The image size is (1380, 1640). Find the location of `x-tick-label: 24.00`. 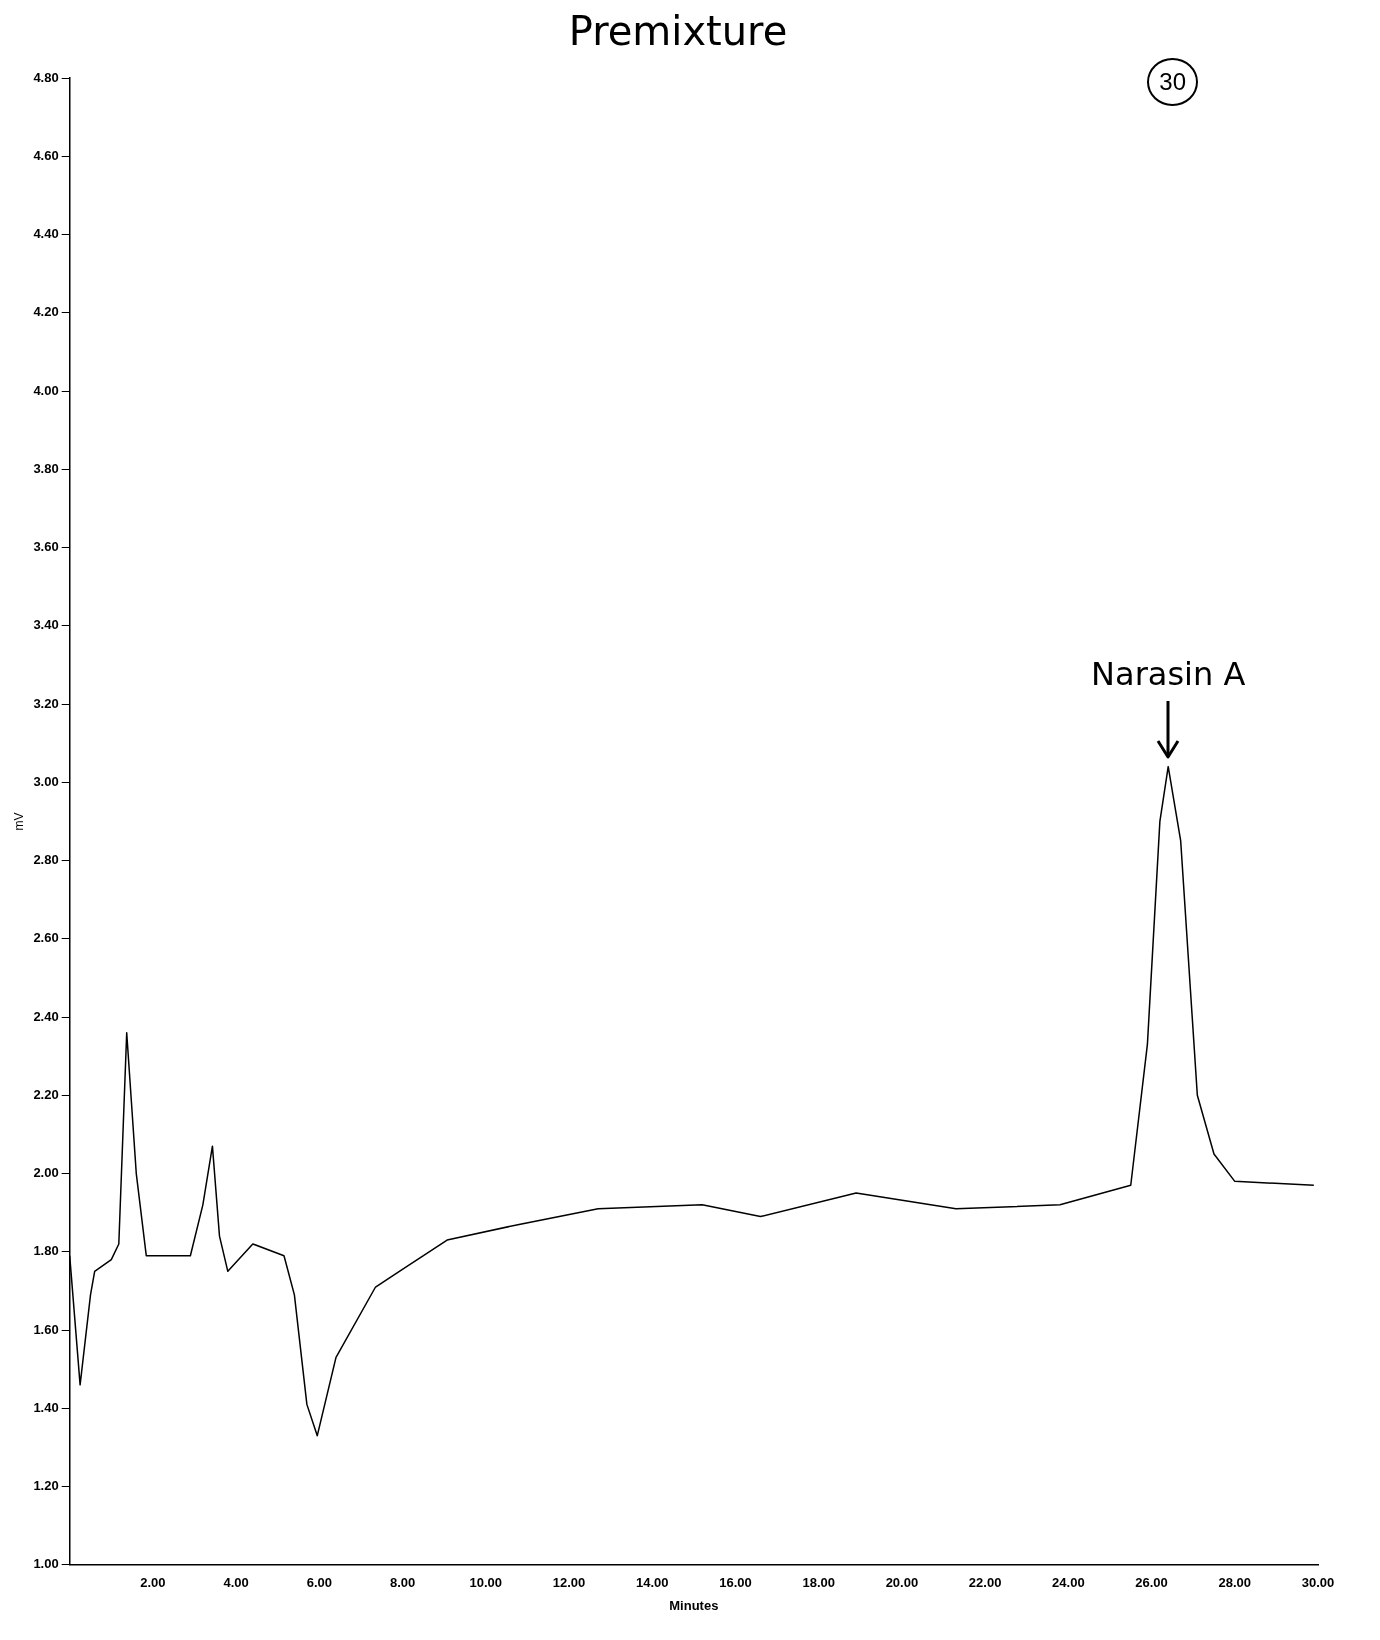

x-tick-label: 24.00 is located at coordinates (1068, 1583).